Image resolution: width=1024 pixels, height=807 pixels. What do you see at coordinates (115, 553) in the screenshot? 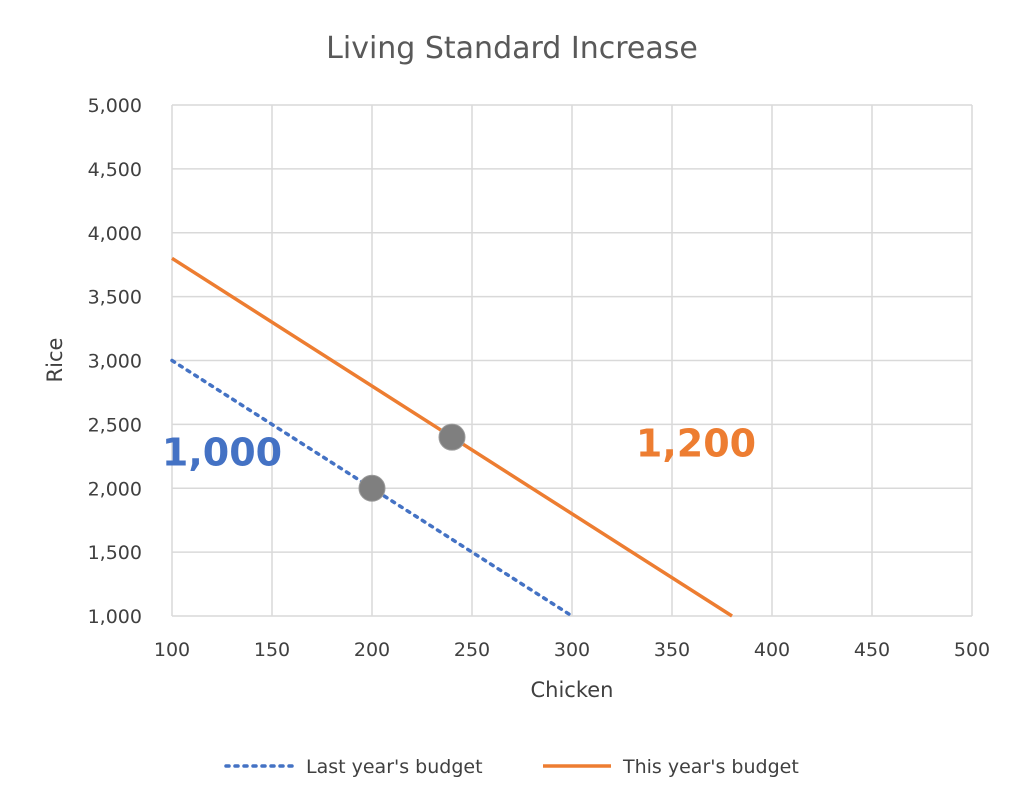
I see `y-tick-label: 1,500` at bounding box center [115, 553].